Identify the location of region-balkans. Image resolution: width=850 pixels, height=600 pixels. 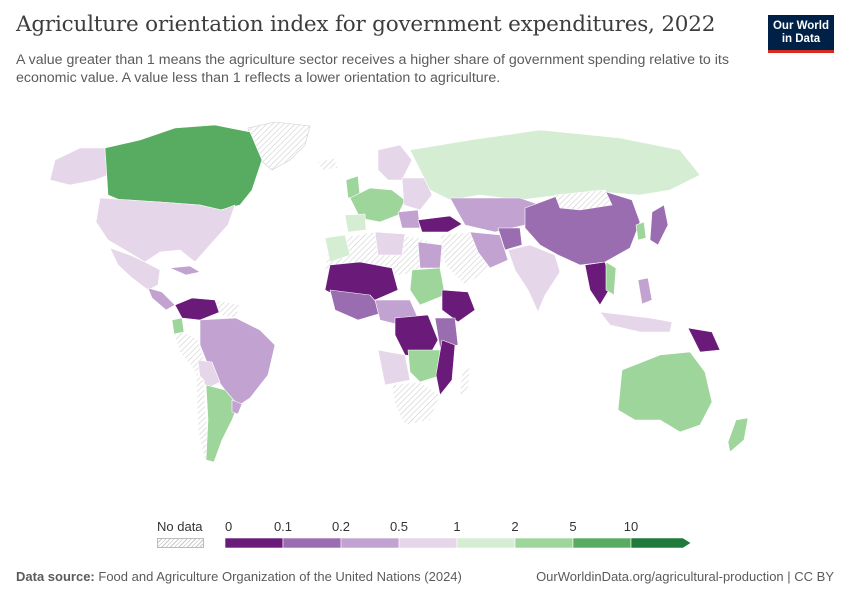
(409, 219).